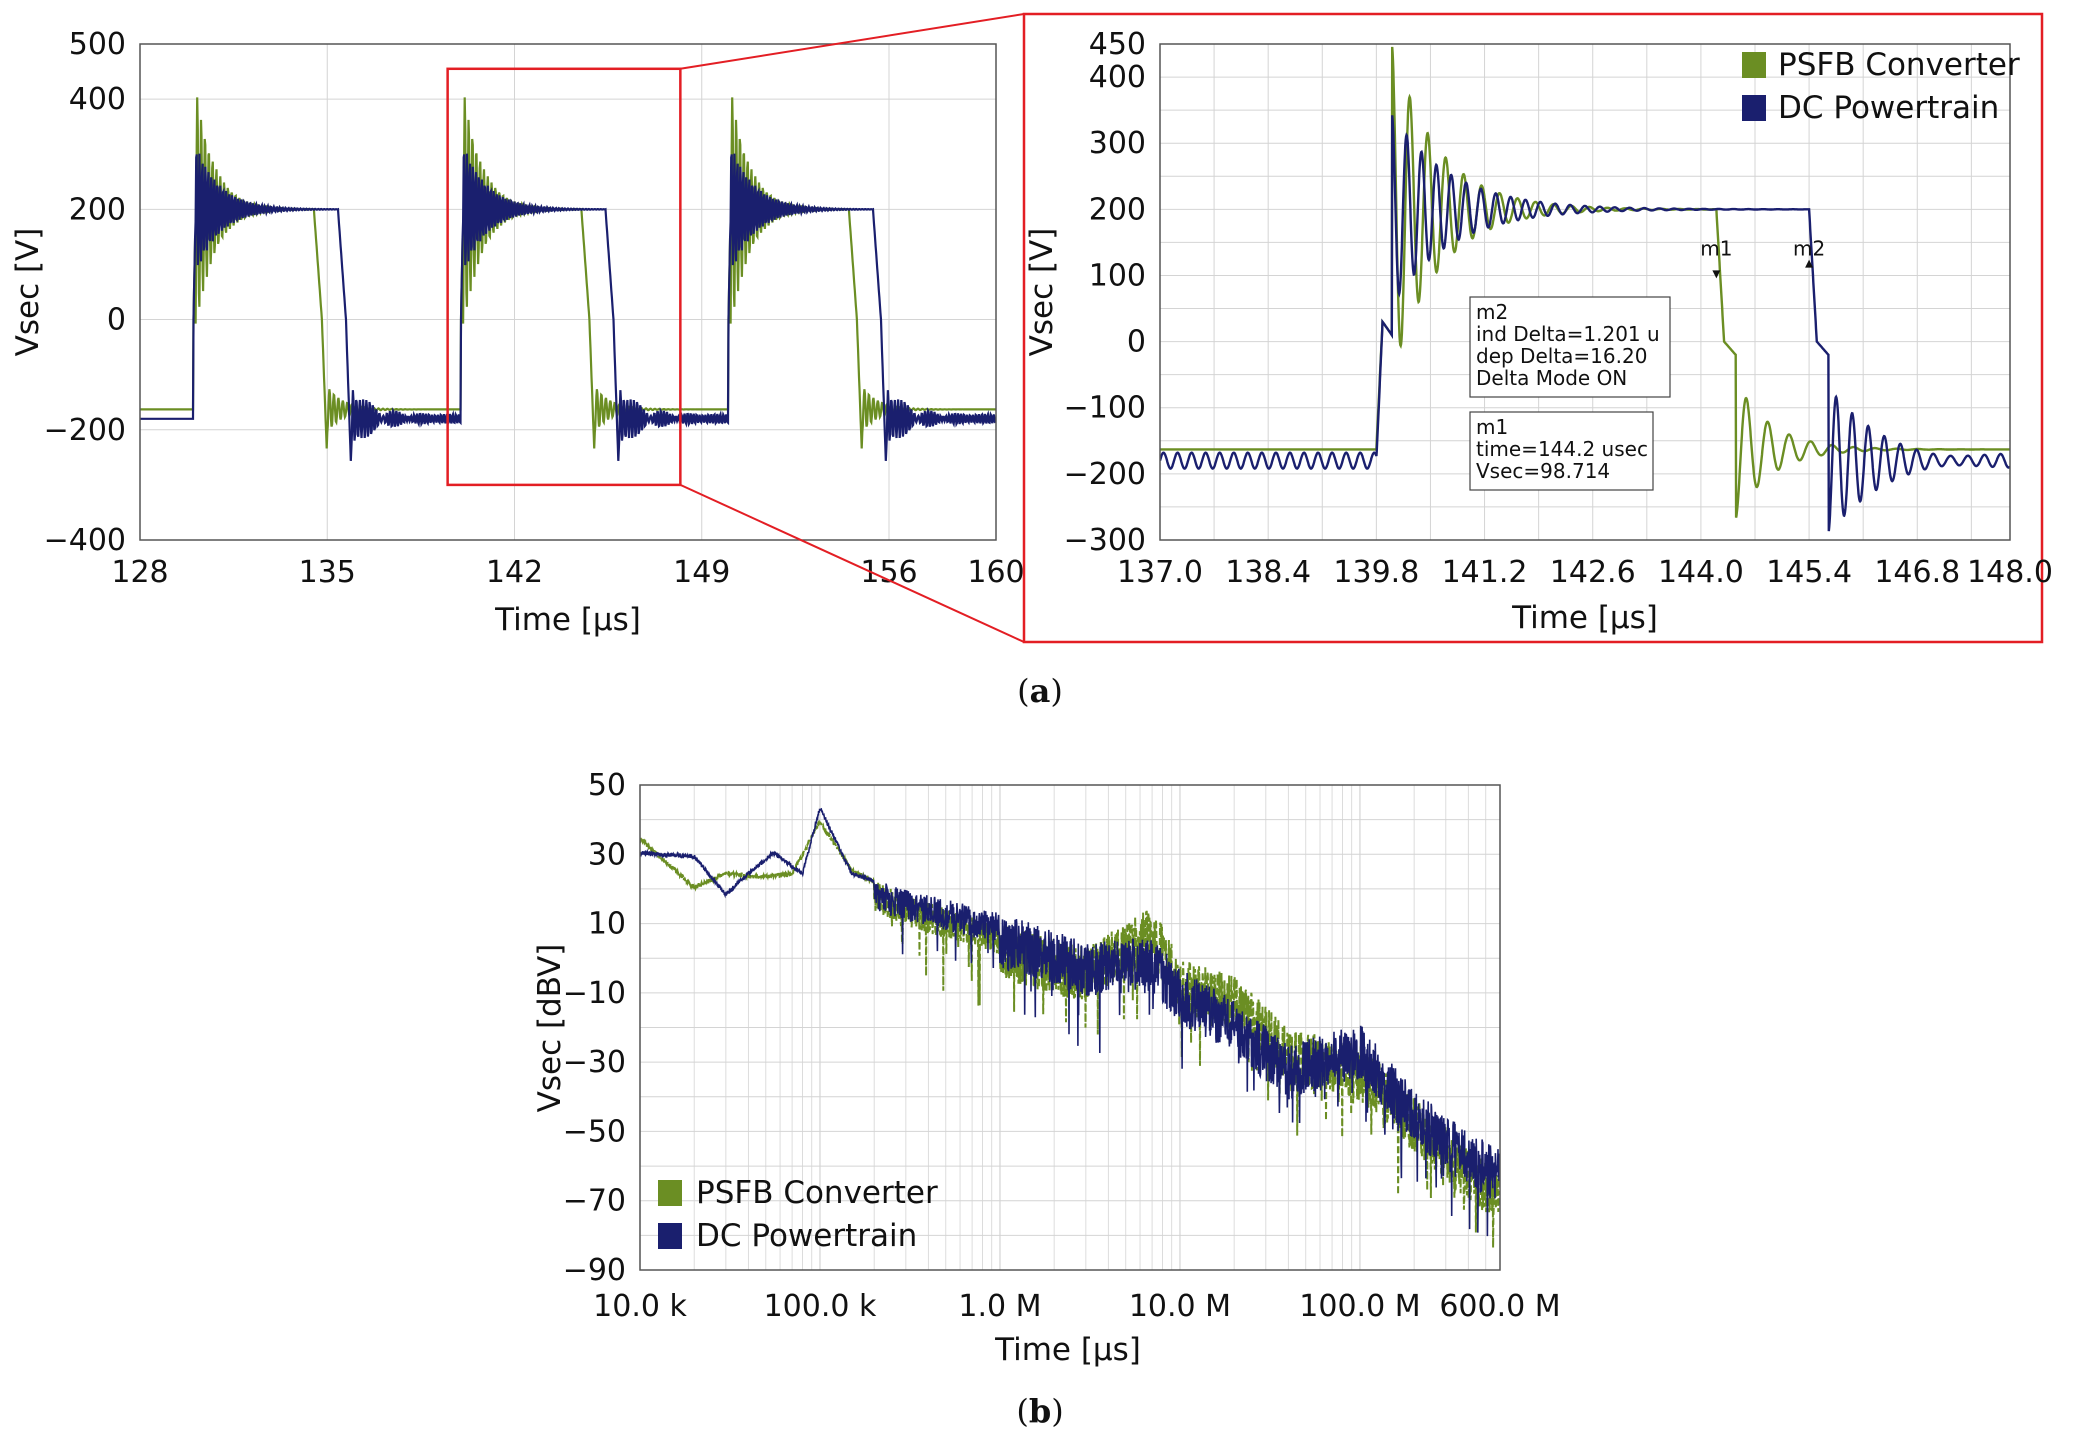 The height and width of the screenshot is (1442, 2080). I want to click on y-tick-label: −30, so click(594, 1062).